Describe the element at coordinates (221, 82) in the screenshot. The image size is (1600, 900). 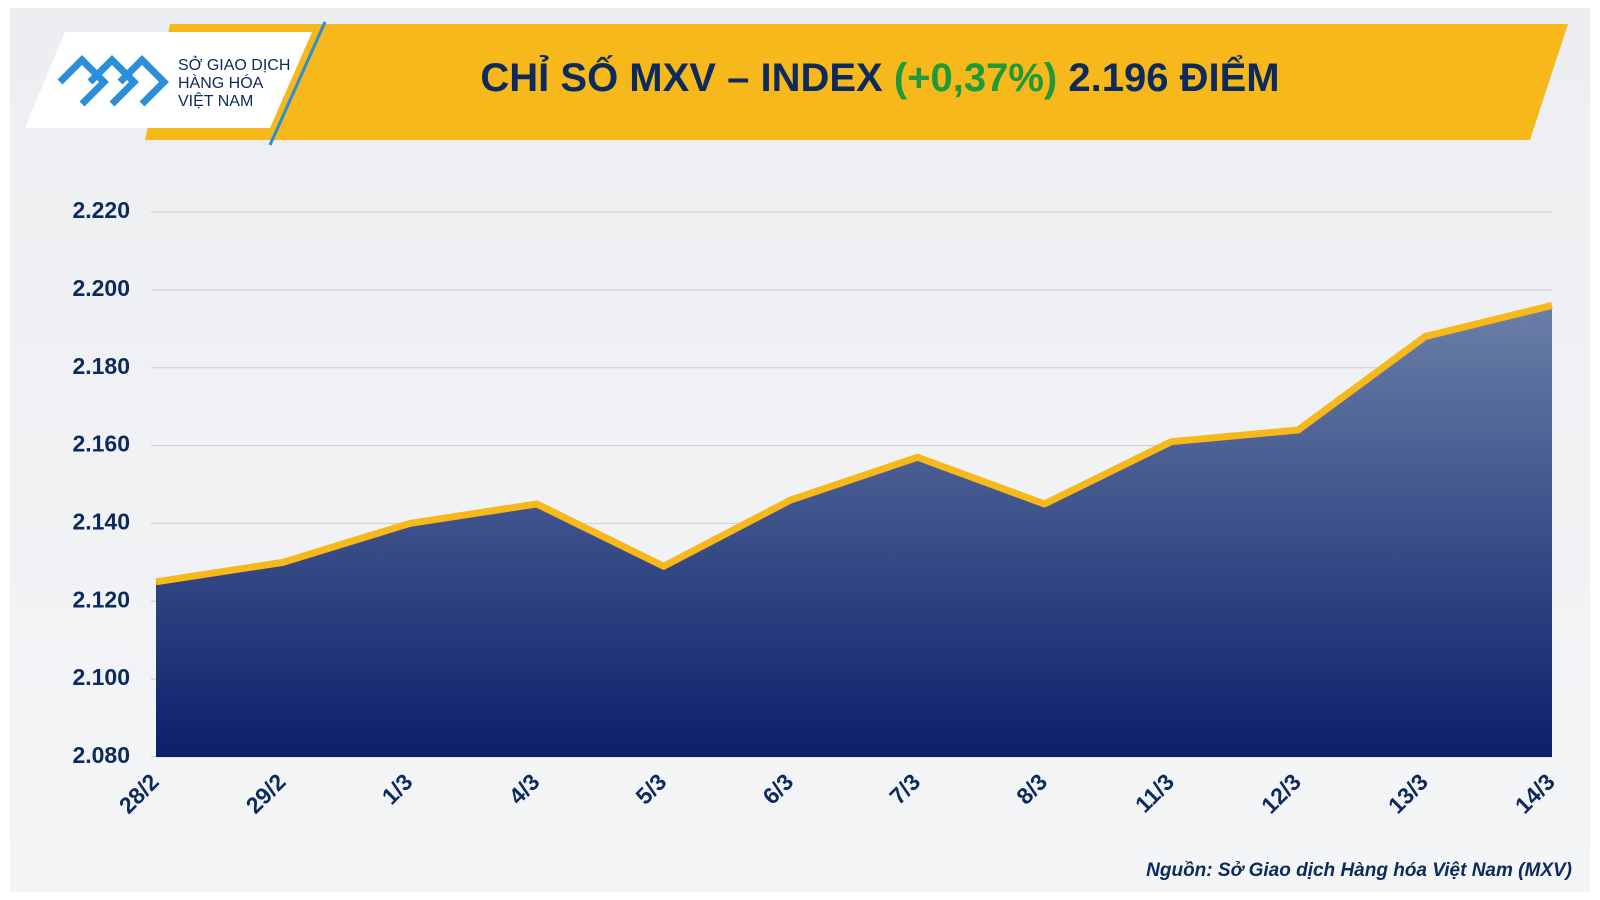
I see `logo-text: HÀNG HÓA` at that location.